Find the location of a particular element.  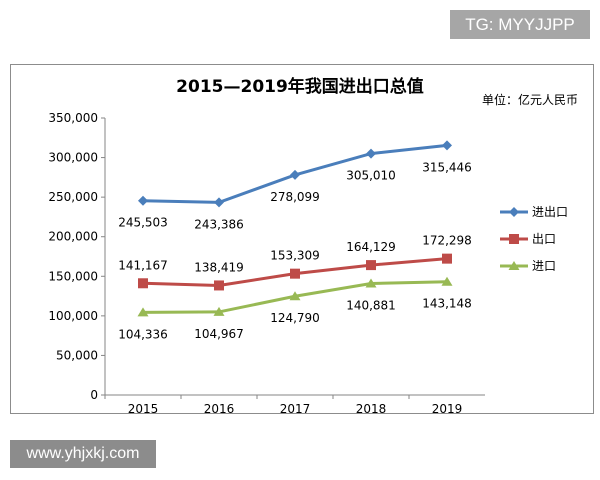

x-tick-label: 2019 is located at coordinates (447, 409).